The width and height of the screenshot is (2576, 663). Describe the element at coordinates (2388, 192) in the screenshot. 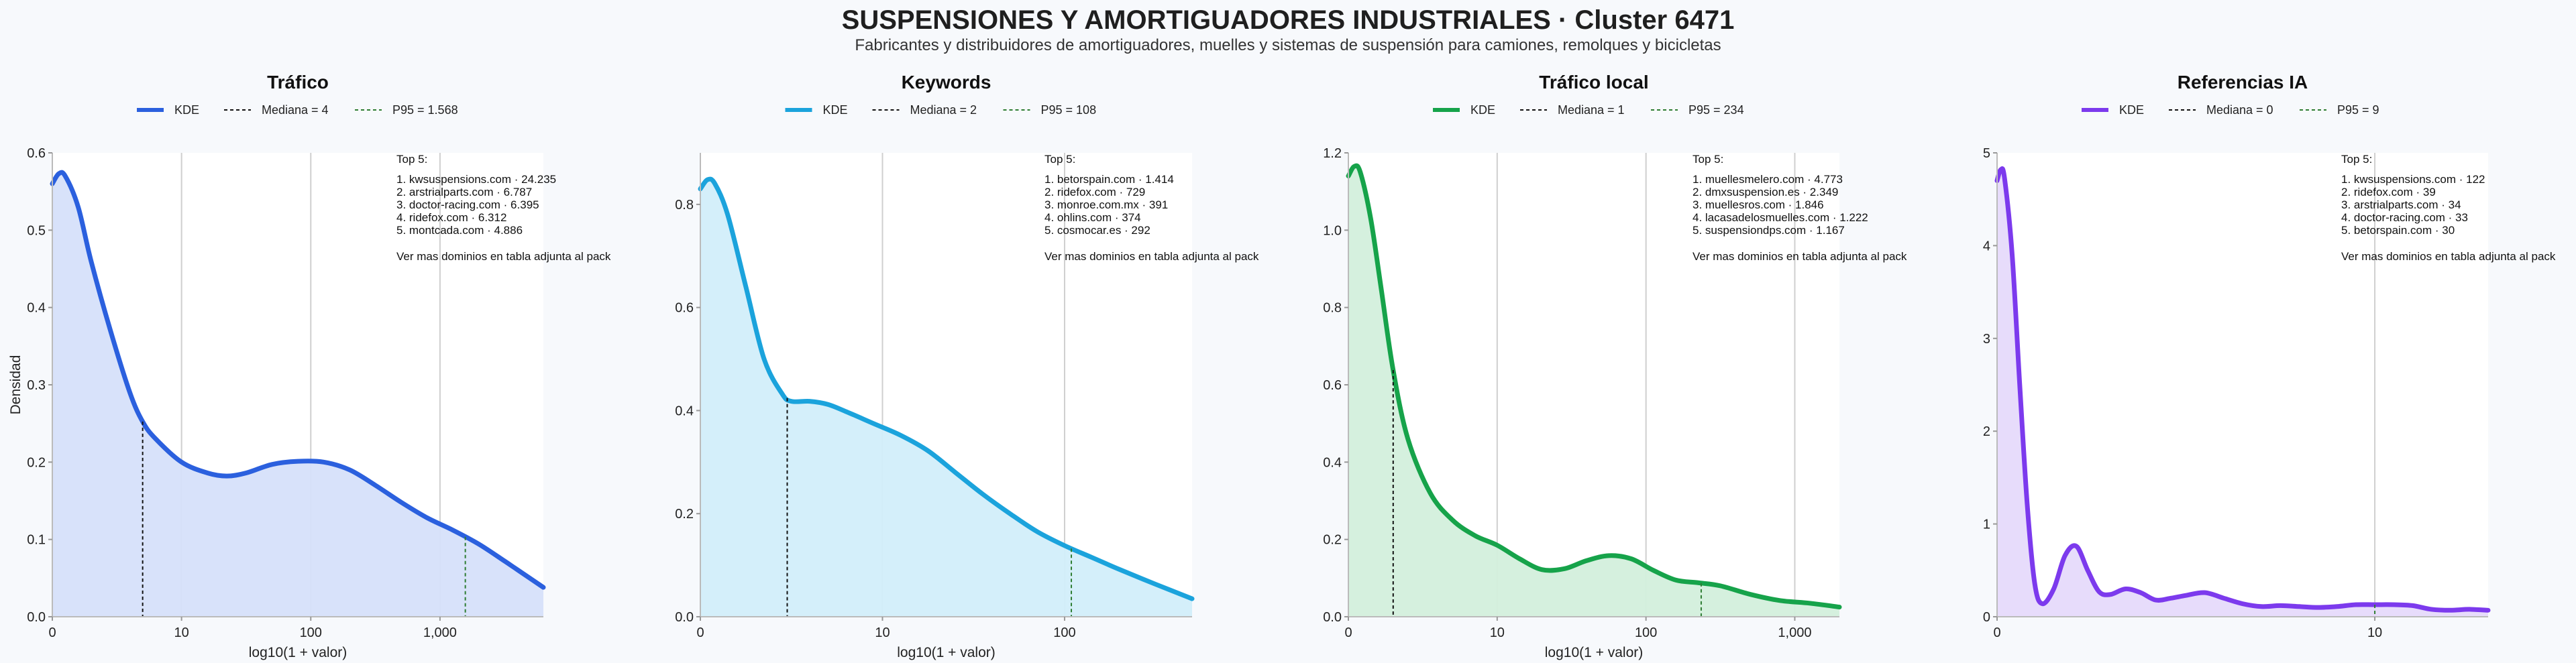

I see `top5-item: 2. ridefox.com · 39` at that location.